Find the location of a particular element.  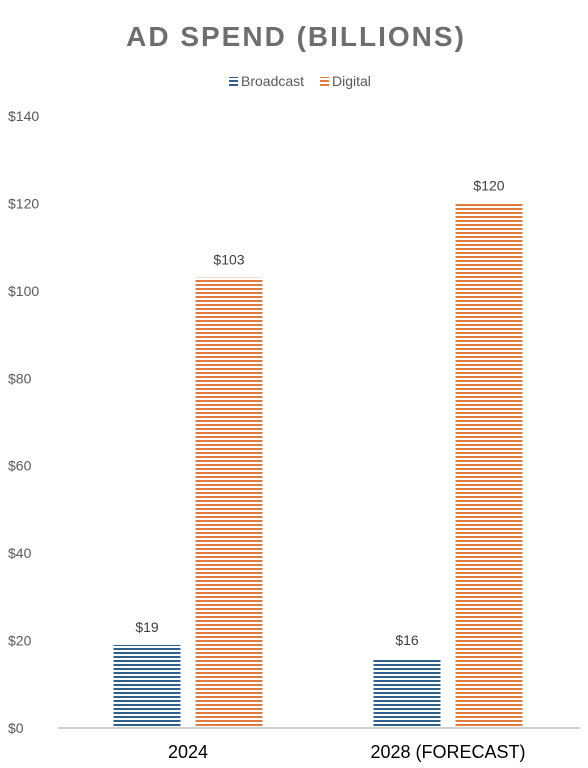

y-tick-label: $80 is located at coordinates (20, 378).